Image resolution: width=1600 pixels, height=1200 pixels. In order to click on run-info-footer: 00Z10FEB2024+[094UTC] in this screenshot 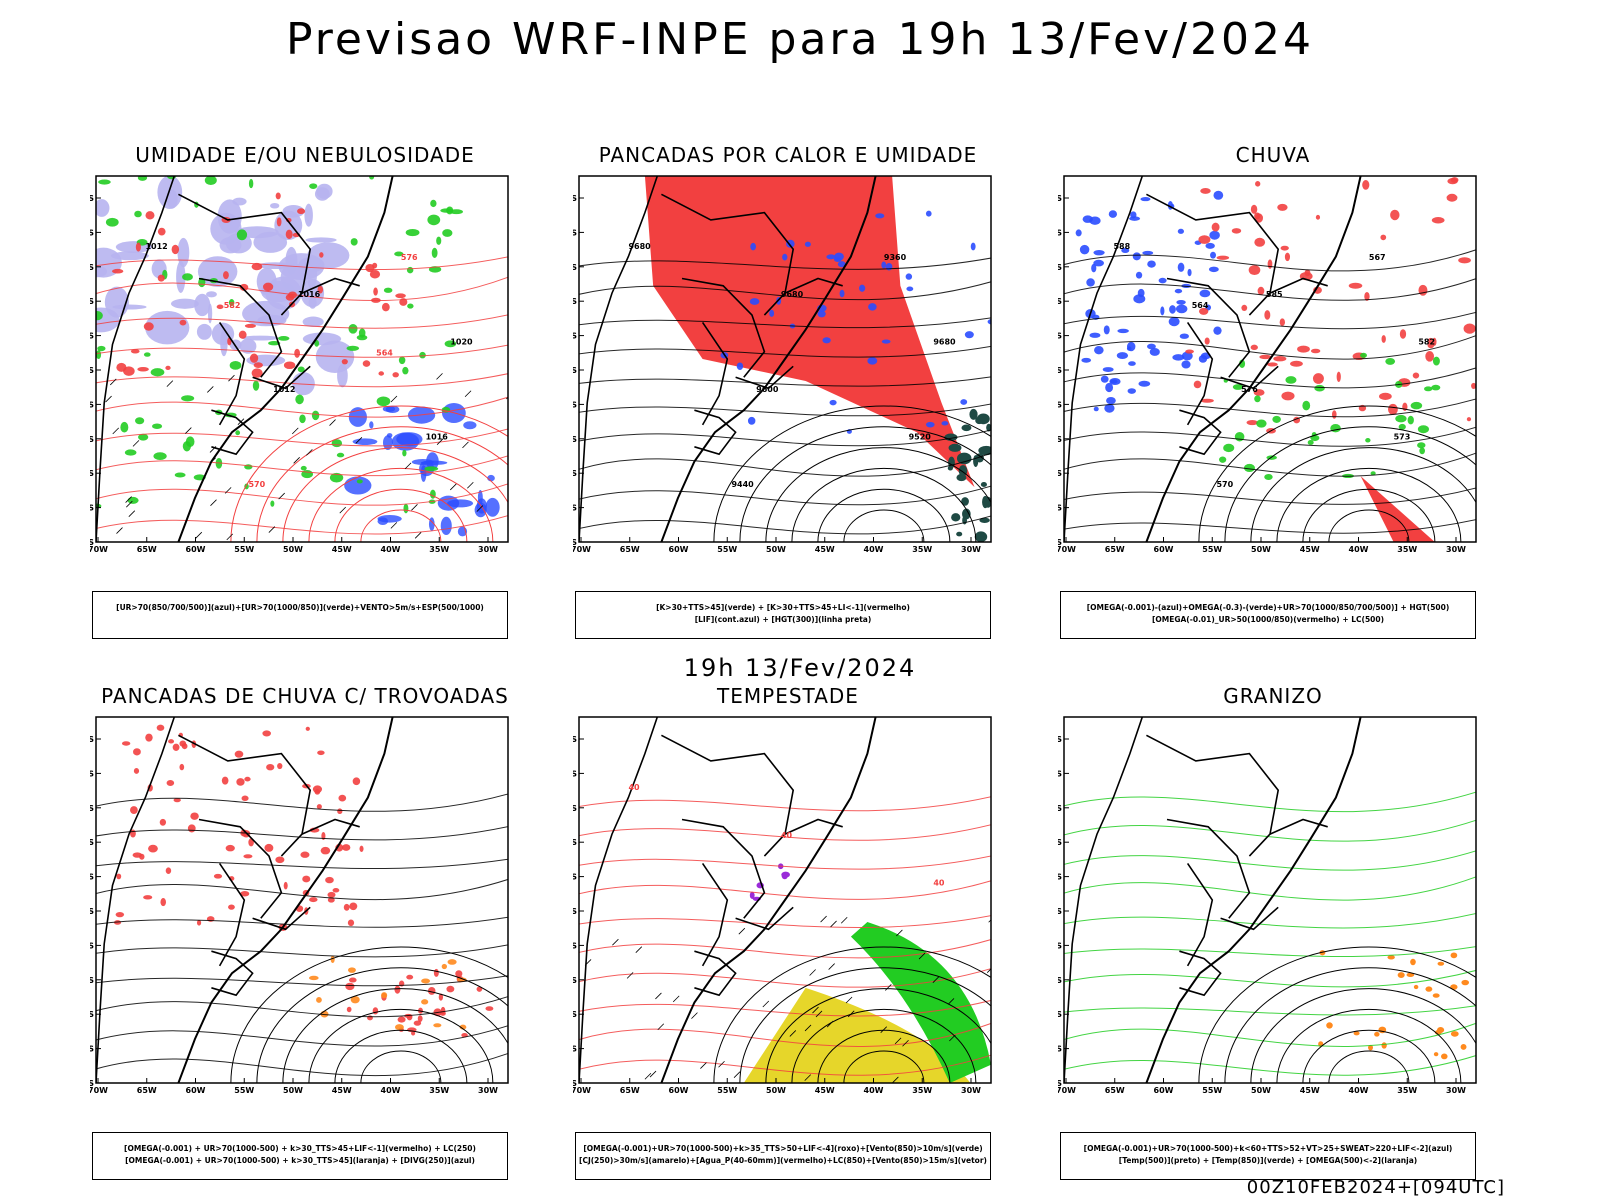, I will do `click(1375, 1187)`.